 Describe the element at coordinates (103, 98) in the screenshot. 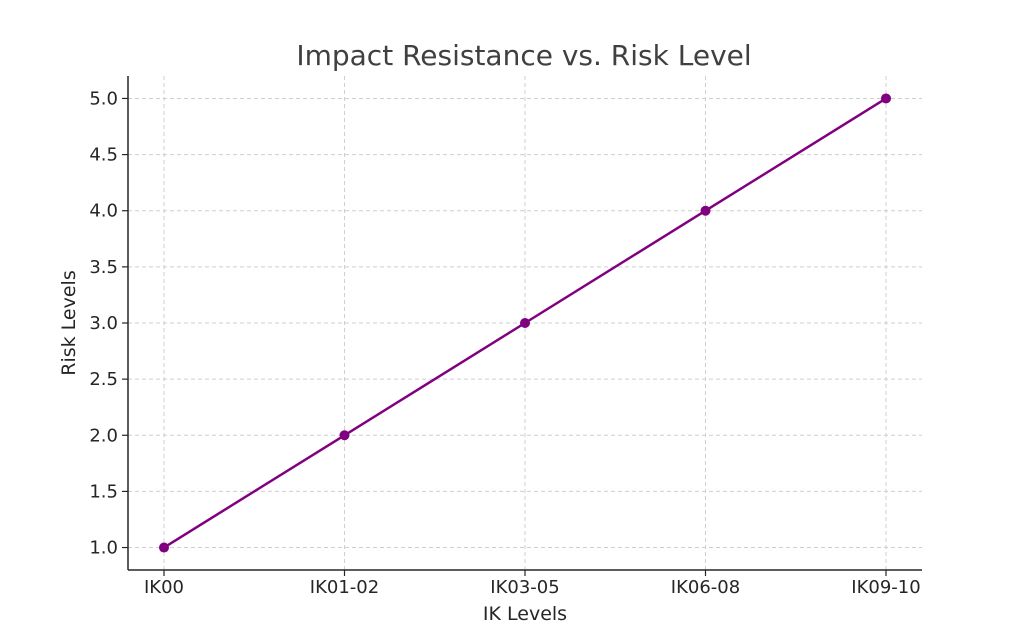

I see `y-tick-label: 5.0` at that location.